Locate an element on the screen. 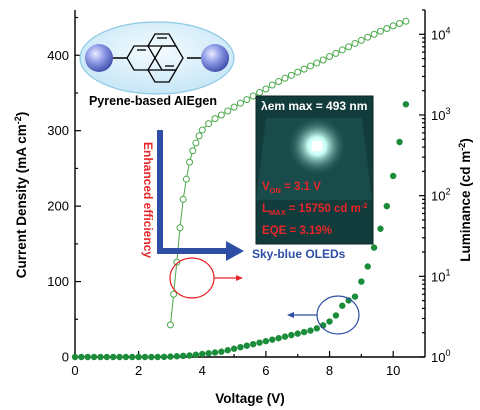 This screenshot has width=480, height=410. x-tick-label: 8 is located at coordinates (329, 370).